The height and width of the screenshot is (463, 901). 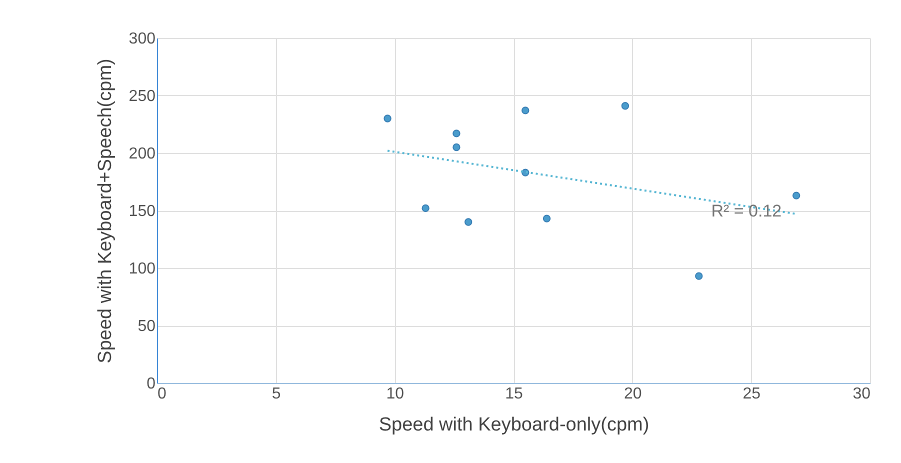 I want to click on y-tick-label: 100, so click(x=142, y=269).